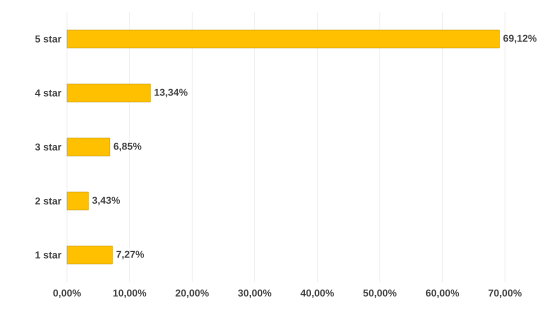 The image size is (560, 322). I want to click on data-label: 13,34%, so click(171, 93).